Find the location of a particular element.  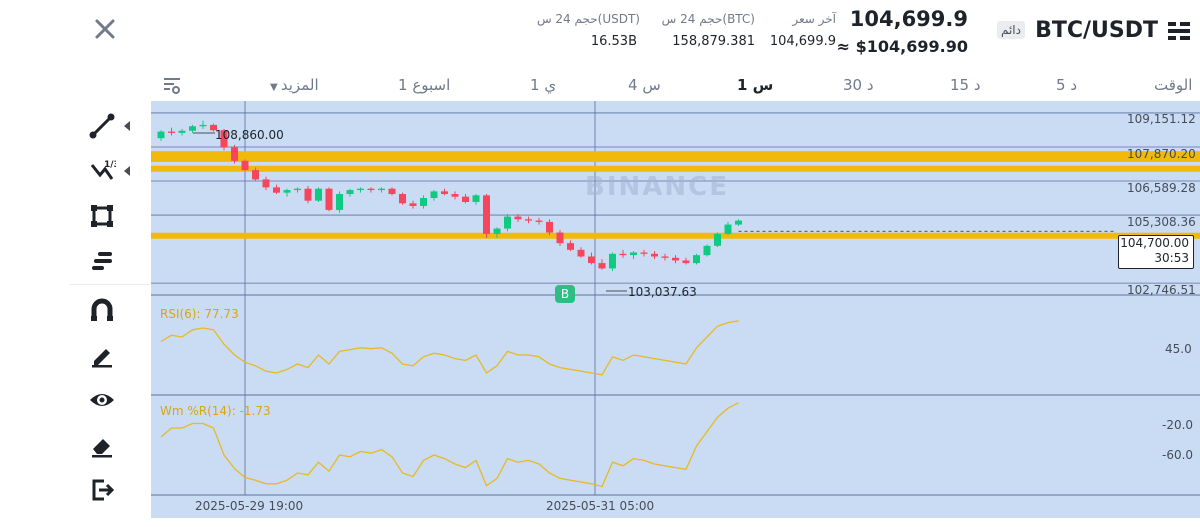

eraser-tool is located at coordinates (102, 445).